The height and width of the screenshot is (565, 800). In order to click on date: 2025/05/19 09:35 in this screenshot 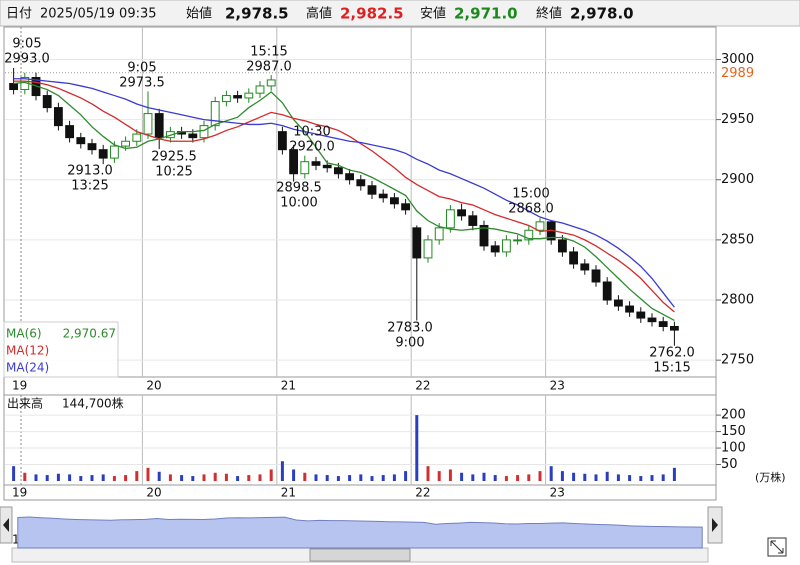, I will do `click(98, 14)`.